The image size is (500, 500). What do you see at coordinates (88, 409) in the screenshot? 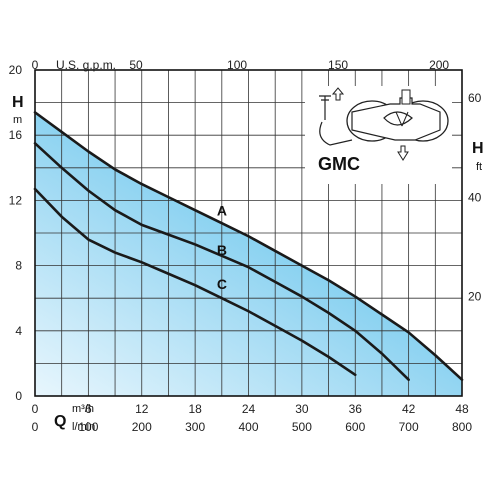
I see `x-tick-label-m3h: 6` at bounding box center [88, 409].